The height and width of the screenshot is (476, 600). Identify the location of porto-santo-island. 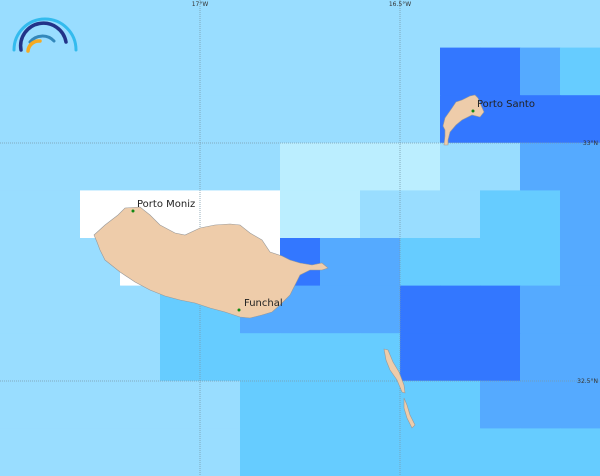
(463, 120).